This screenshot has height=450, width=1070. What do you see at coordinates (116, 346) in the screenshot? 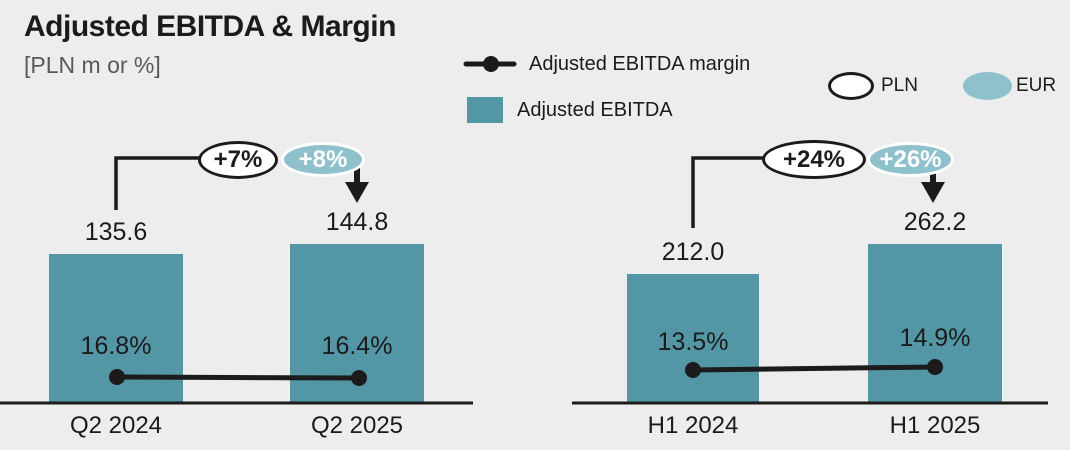
I see `margin-label-q2-2024: 16.8%` at bounding box center [116, 346].